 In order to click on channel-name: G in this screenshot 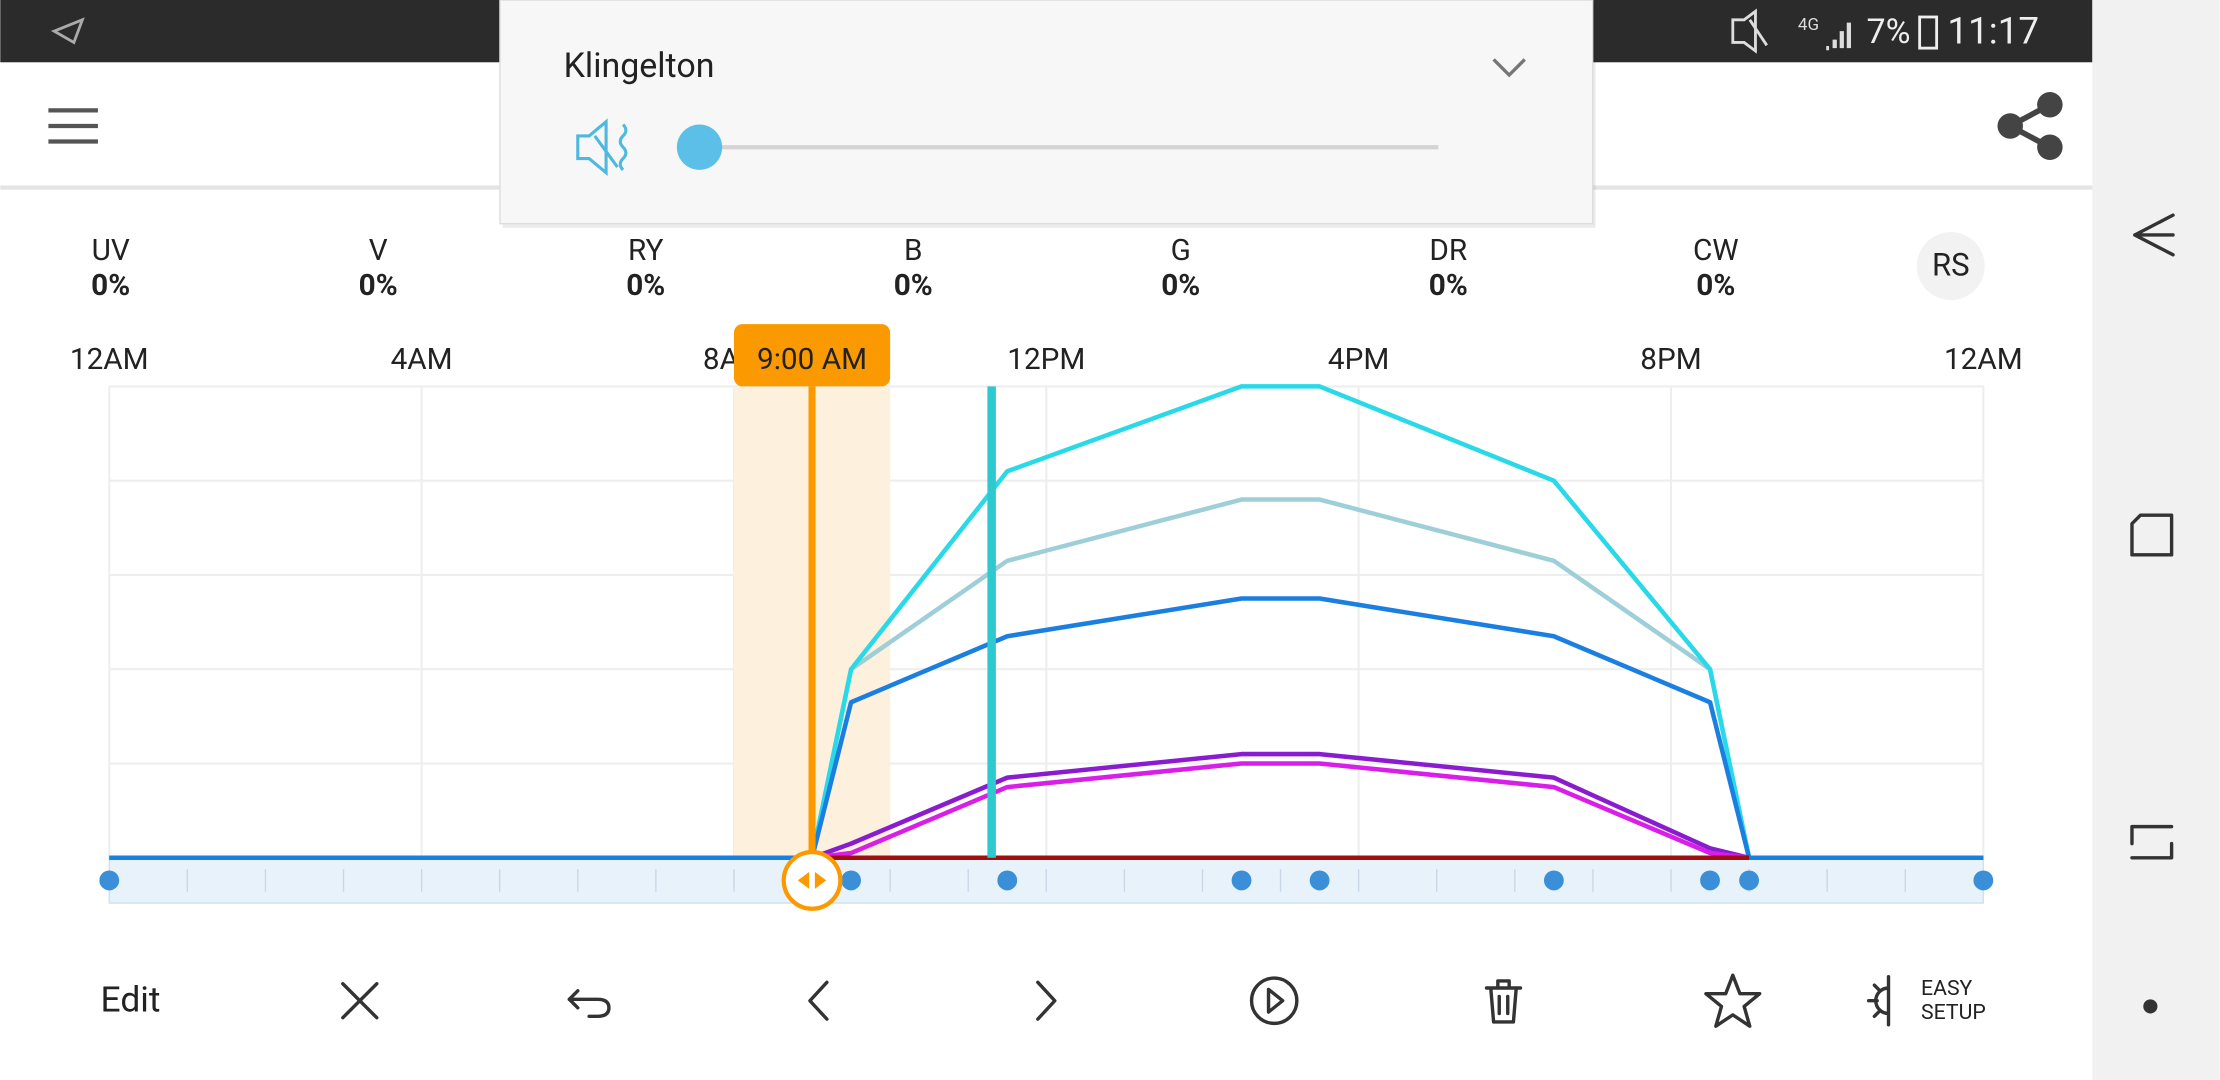, I will do `click(1181, 250)`.